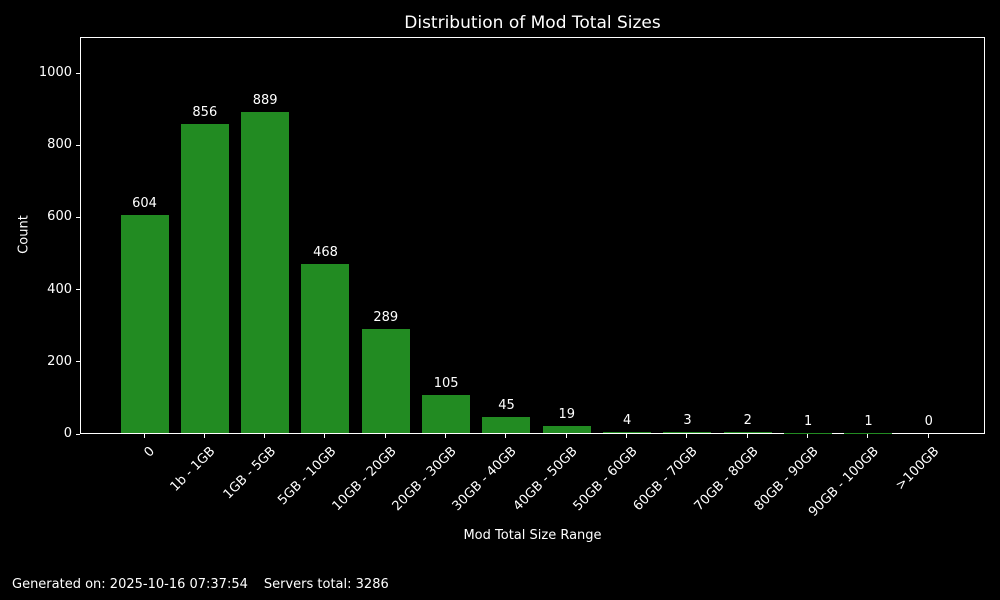  I want to click on bar-value-label: 289, so click(386, 317).